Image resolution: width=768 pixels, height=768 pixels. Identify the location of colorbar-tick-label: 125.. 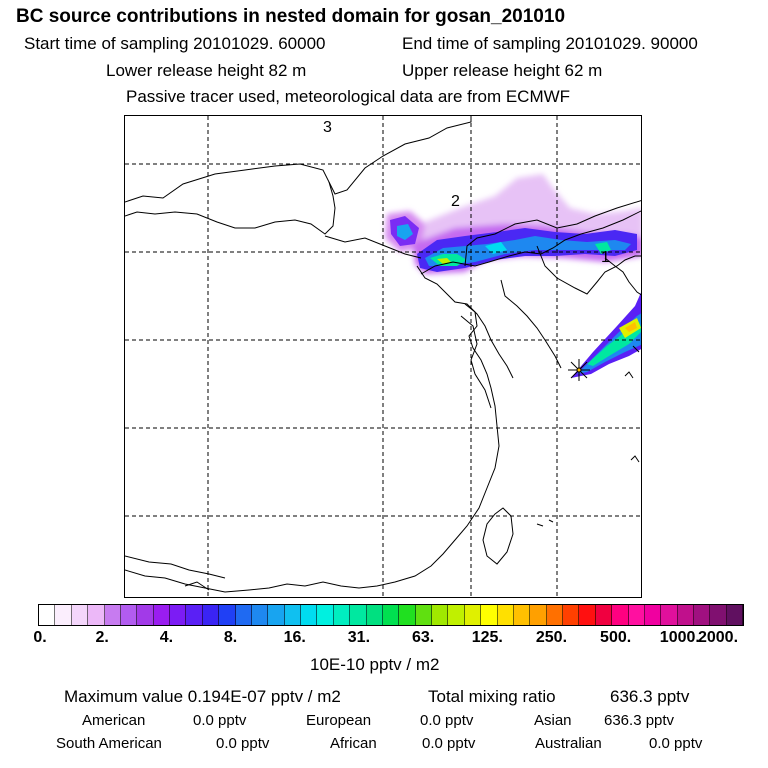
(487, 637).